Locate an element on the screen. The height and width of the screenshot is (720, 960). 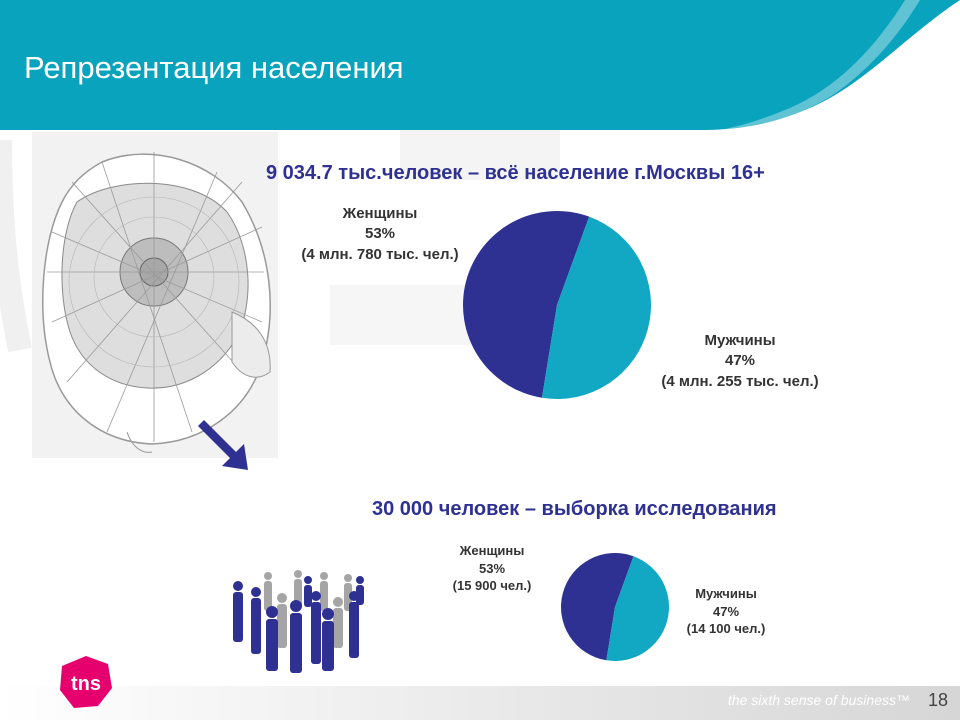
sample-women-label: Женщины 53% (15 900 чел.) is located at coordinates (492, 568).